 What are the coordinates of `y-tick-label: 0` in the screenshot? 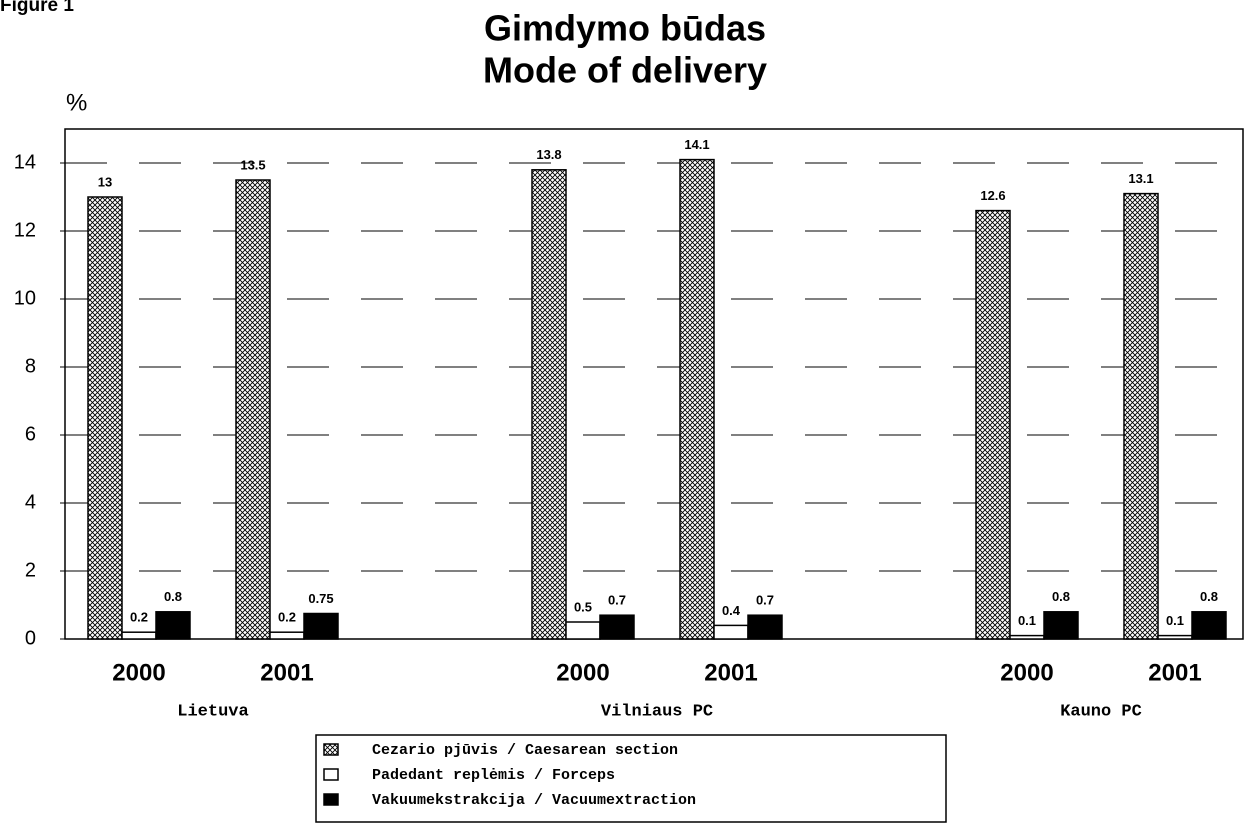 It's located at (30, 638).